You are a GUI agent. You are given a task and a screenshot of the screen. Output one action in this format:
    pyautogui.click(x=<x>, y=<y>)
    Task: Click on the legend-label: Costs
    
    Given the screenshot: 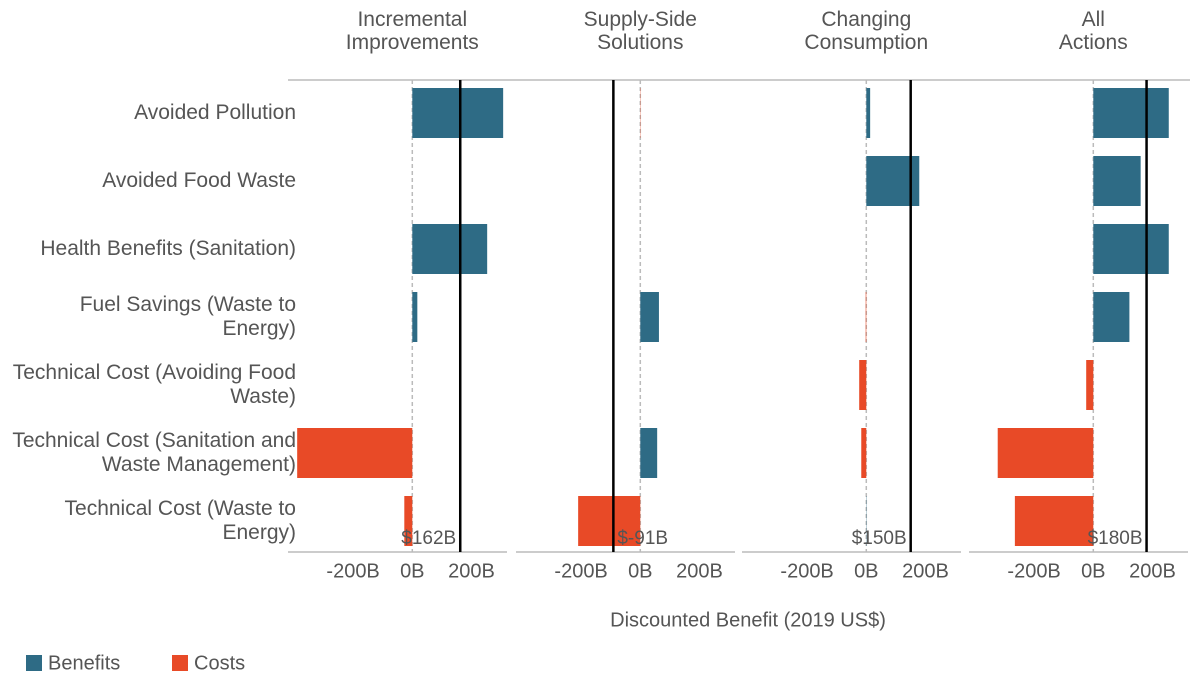 What is the action you would take?
    pyautogui.click(x=219, y=663)
    